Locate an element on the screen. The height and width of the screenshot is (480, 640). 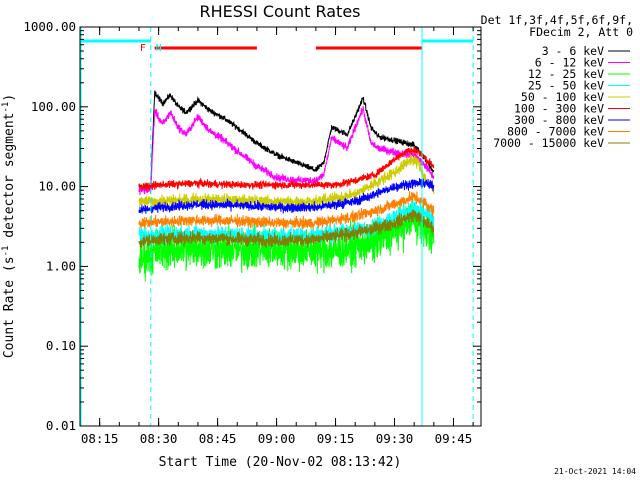
y-tick-label: 100.00 is located at coordinates (53, 106).